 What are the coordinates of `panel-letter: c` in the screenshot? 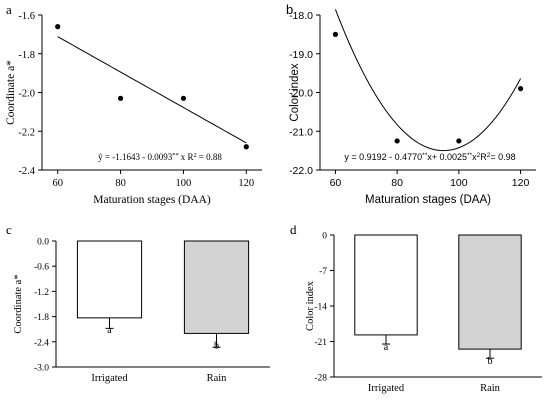 It's located at (9, 229).